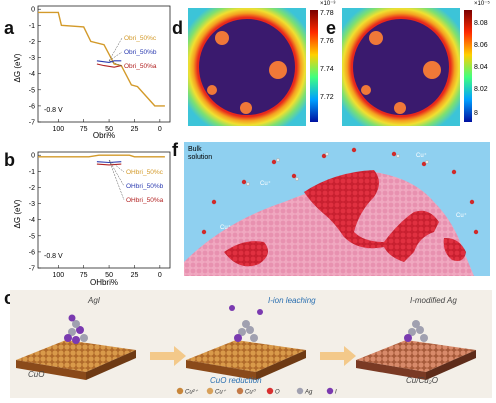 This screenshot has width=496, height=403. I want to click on legend-label: Cu⁰, so click(251, 392).